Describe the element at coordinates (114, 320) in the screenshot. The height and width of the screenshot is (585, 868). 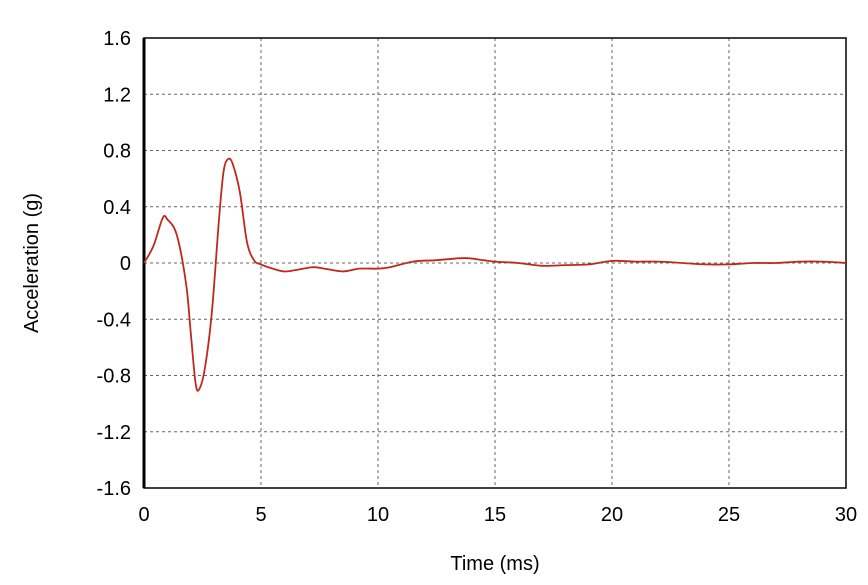
I see `y-tick-label: -0.4` at that location.